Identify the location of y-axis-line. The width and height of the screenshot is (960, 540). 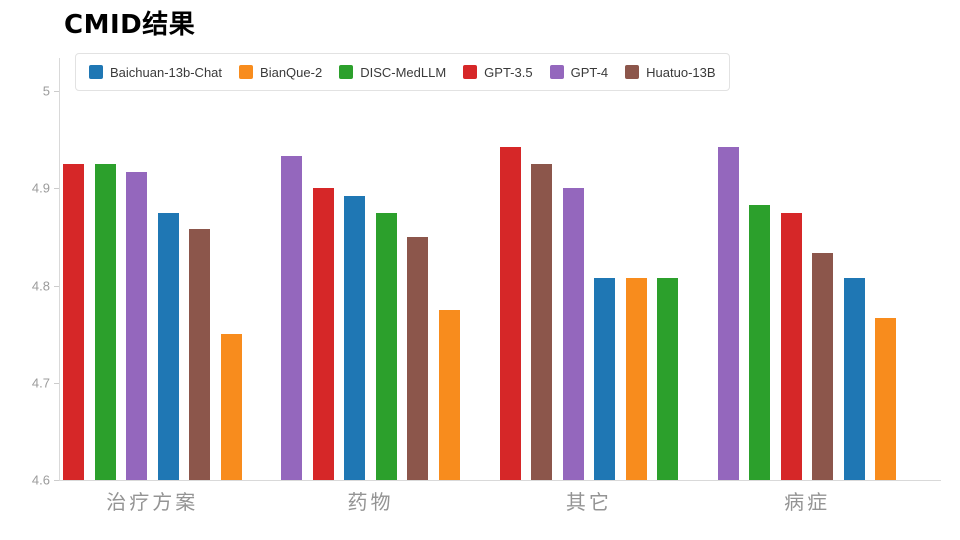
(59, 269).